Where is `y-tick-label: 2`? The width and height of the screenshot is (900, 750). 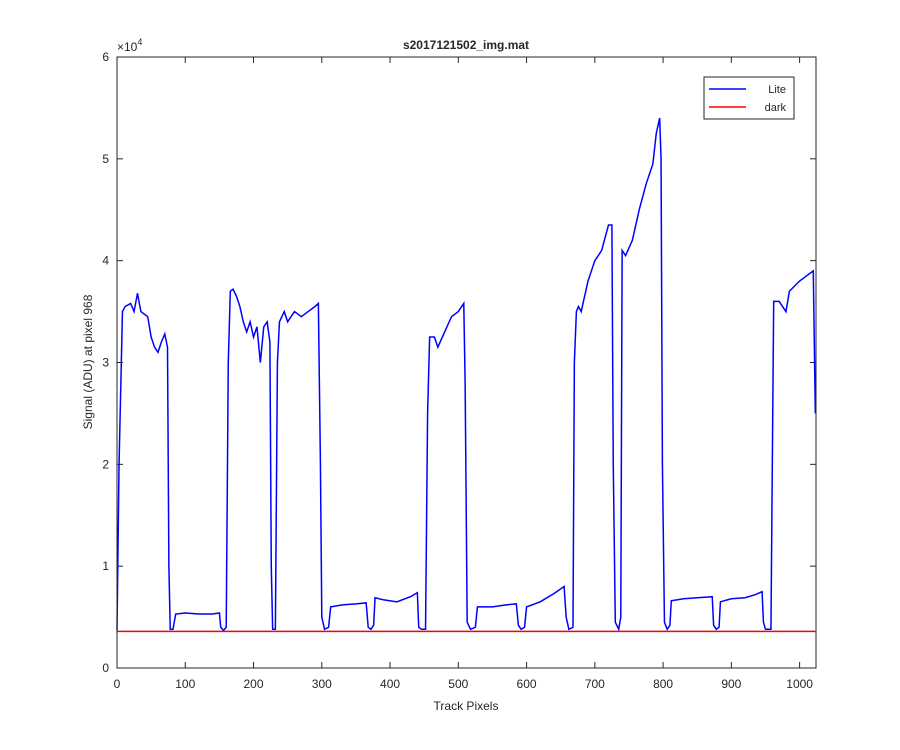 y-tick-label: 2 is located at coordinates (105, 464).